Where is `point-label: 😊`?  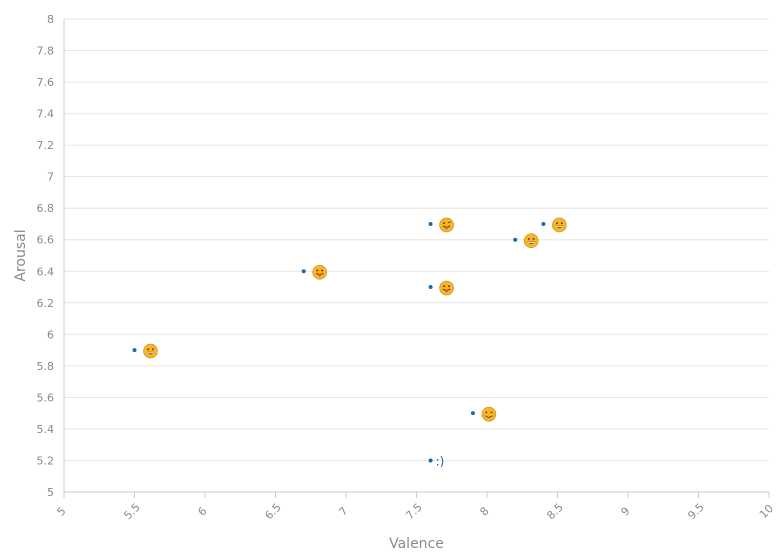 point-label: 😊 is located at coordinates (489, 414).